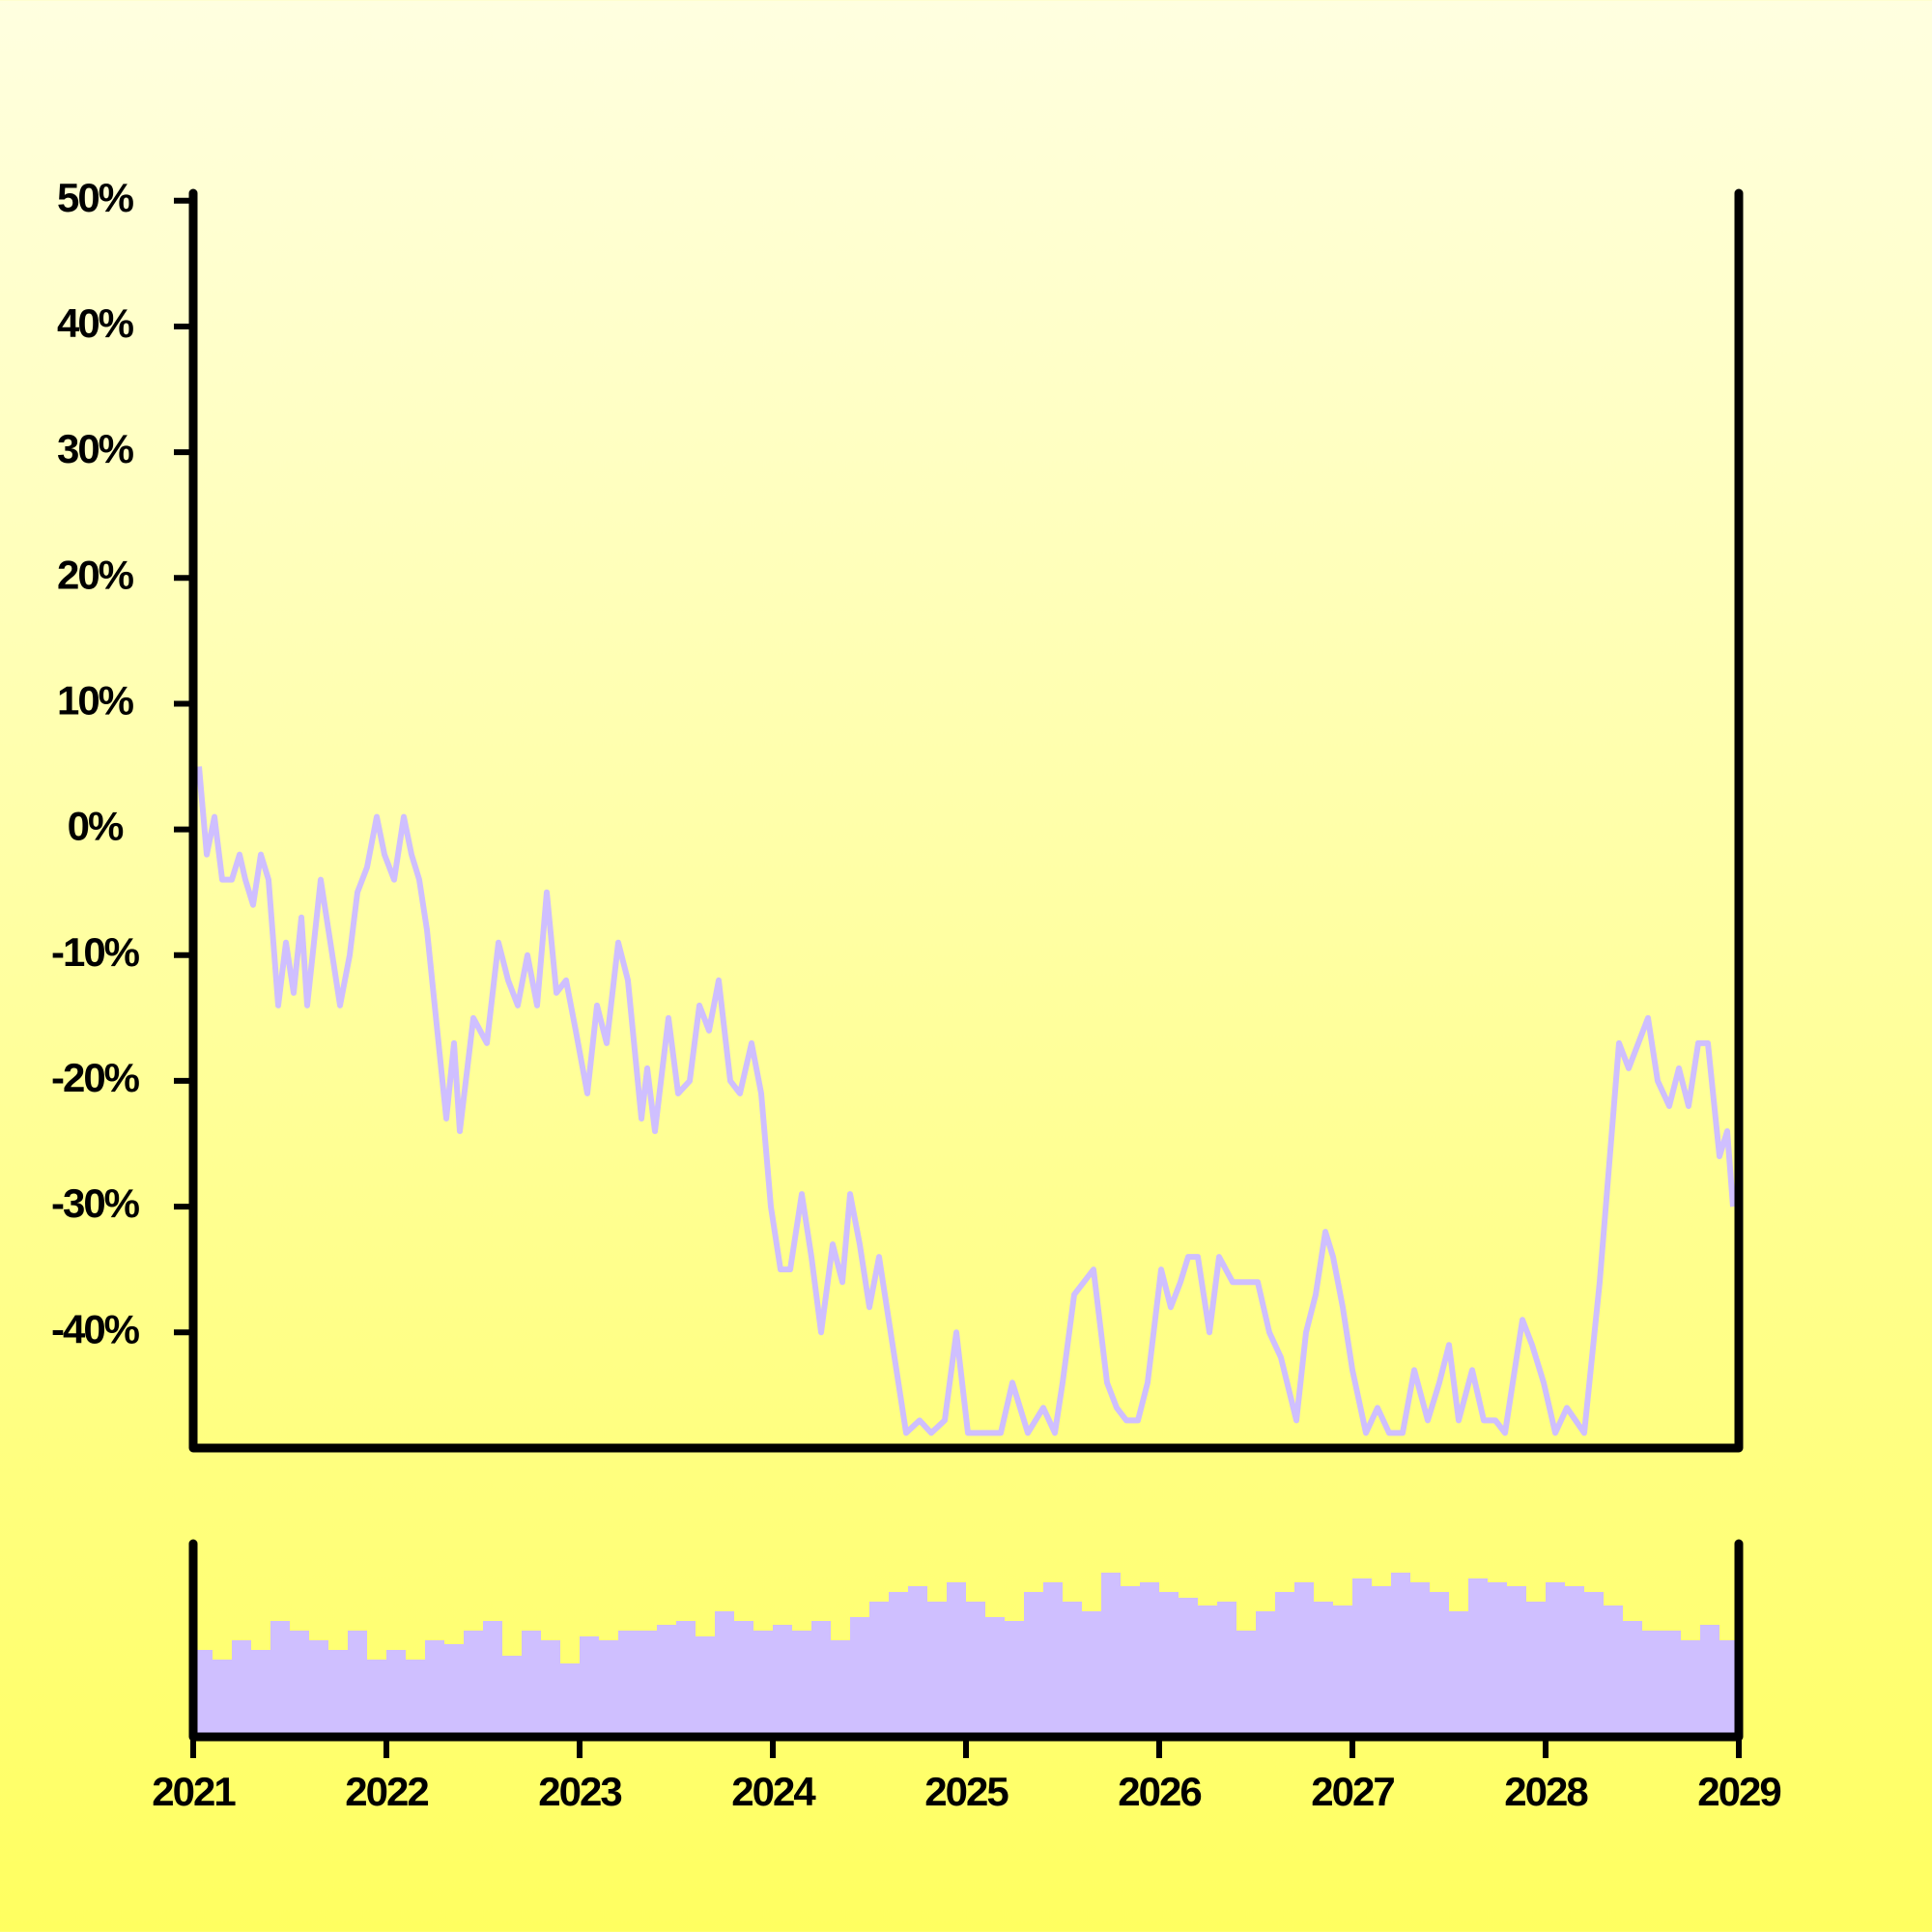 The width and height of the screenshot is (1932, 1932). What do you see at coordinates (95, 323) in the screenshot?
I see `y-tick-label: 40%` at bounding box center [95, 323].